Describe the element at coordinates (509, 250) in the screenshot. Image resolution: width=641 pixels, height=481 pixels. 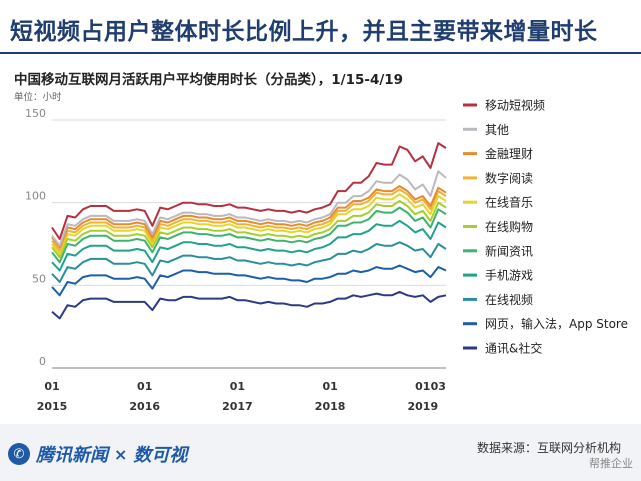
I see `legend-label: 新闻资讯` at that location.